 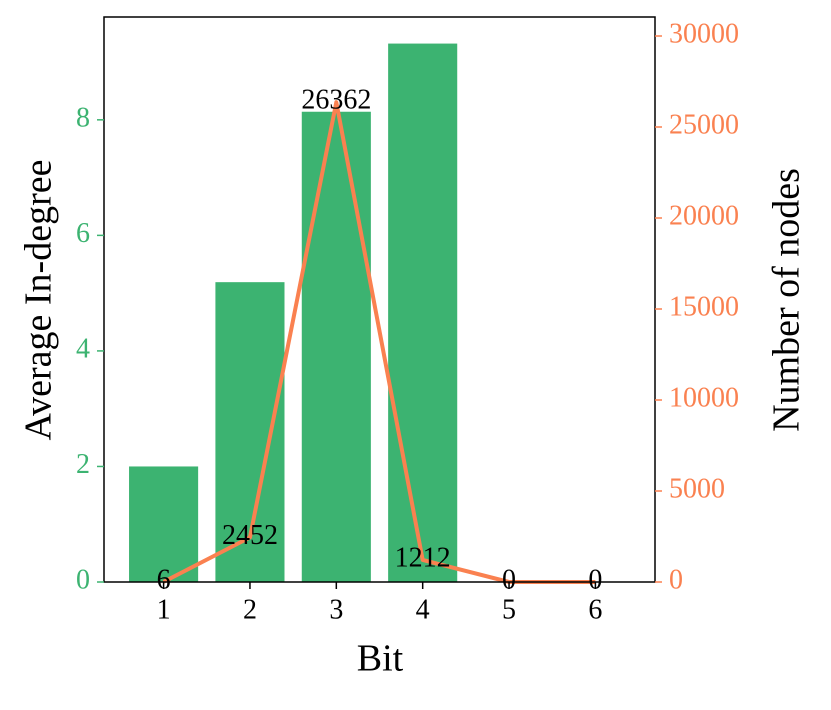 What do you see at coordinates (509, 609) in the screenshot?
I see `x-tick-label: 5` at bounding box center [509, 609].